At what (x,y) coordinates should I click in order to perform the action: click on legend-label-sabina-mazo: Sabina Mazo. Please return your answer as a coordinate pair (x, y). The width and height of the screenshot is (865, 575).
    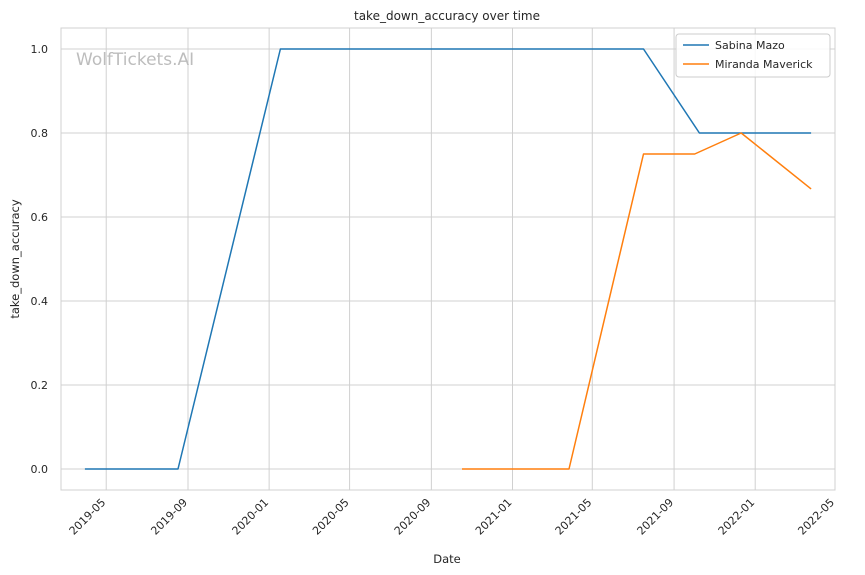
    Looking at the image, I should click on (750, 45).